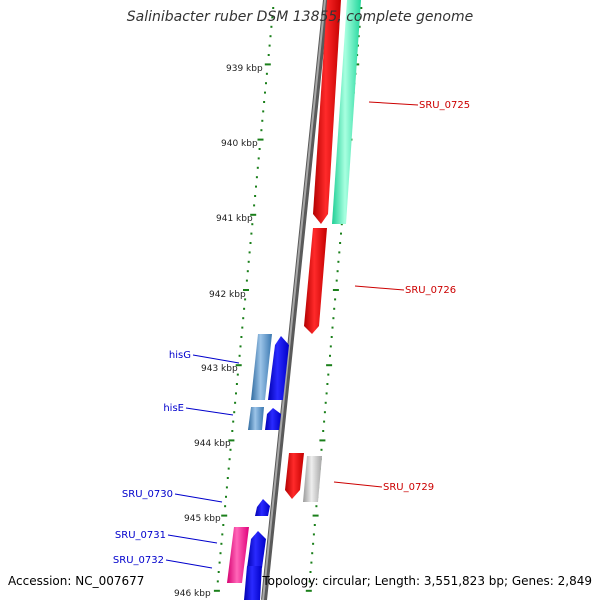 The image size is (600, 600). I want to click on gene-label-sru-0730: SRU_0730, so click(147, 494).